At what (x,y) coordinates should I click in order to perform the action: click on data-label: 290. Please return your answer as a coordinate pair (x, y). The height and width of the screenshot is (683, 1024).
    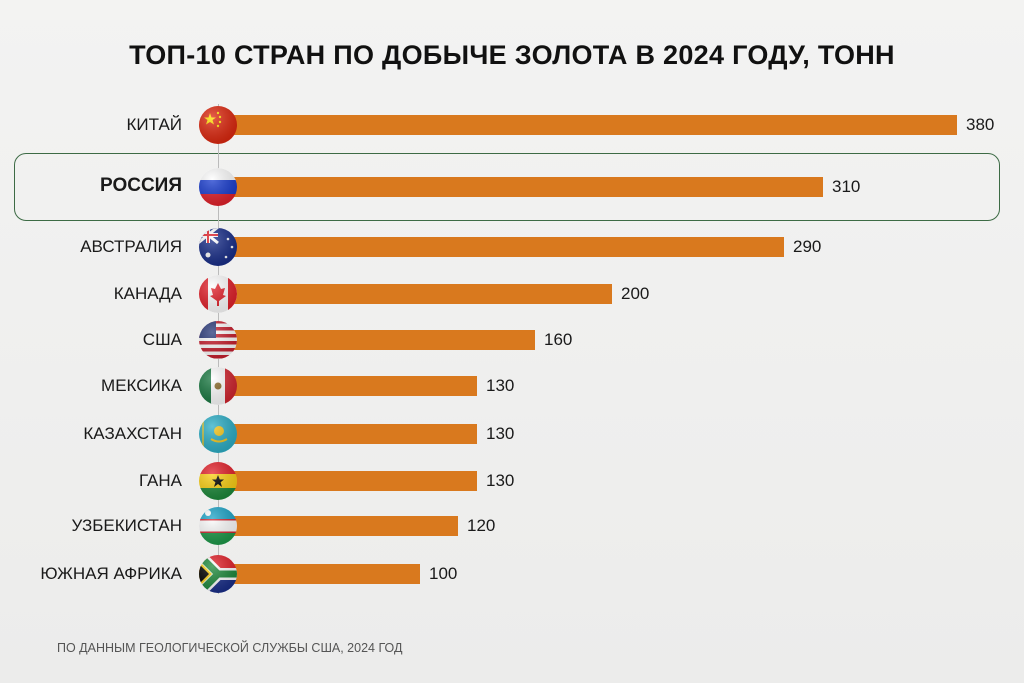
    Looking at the image, I should click on (807, 246).